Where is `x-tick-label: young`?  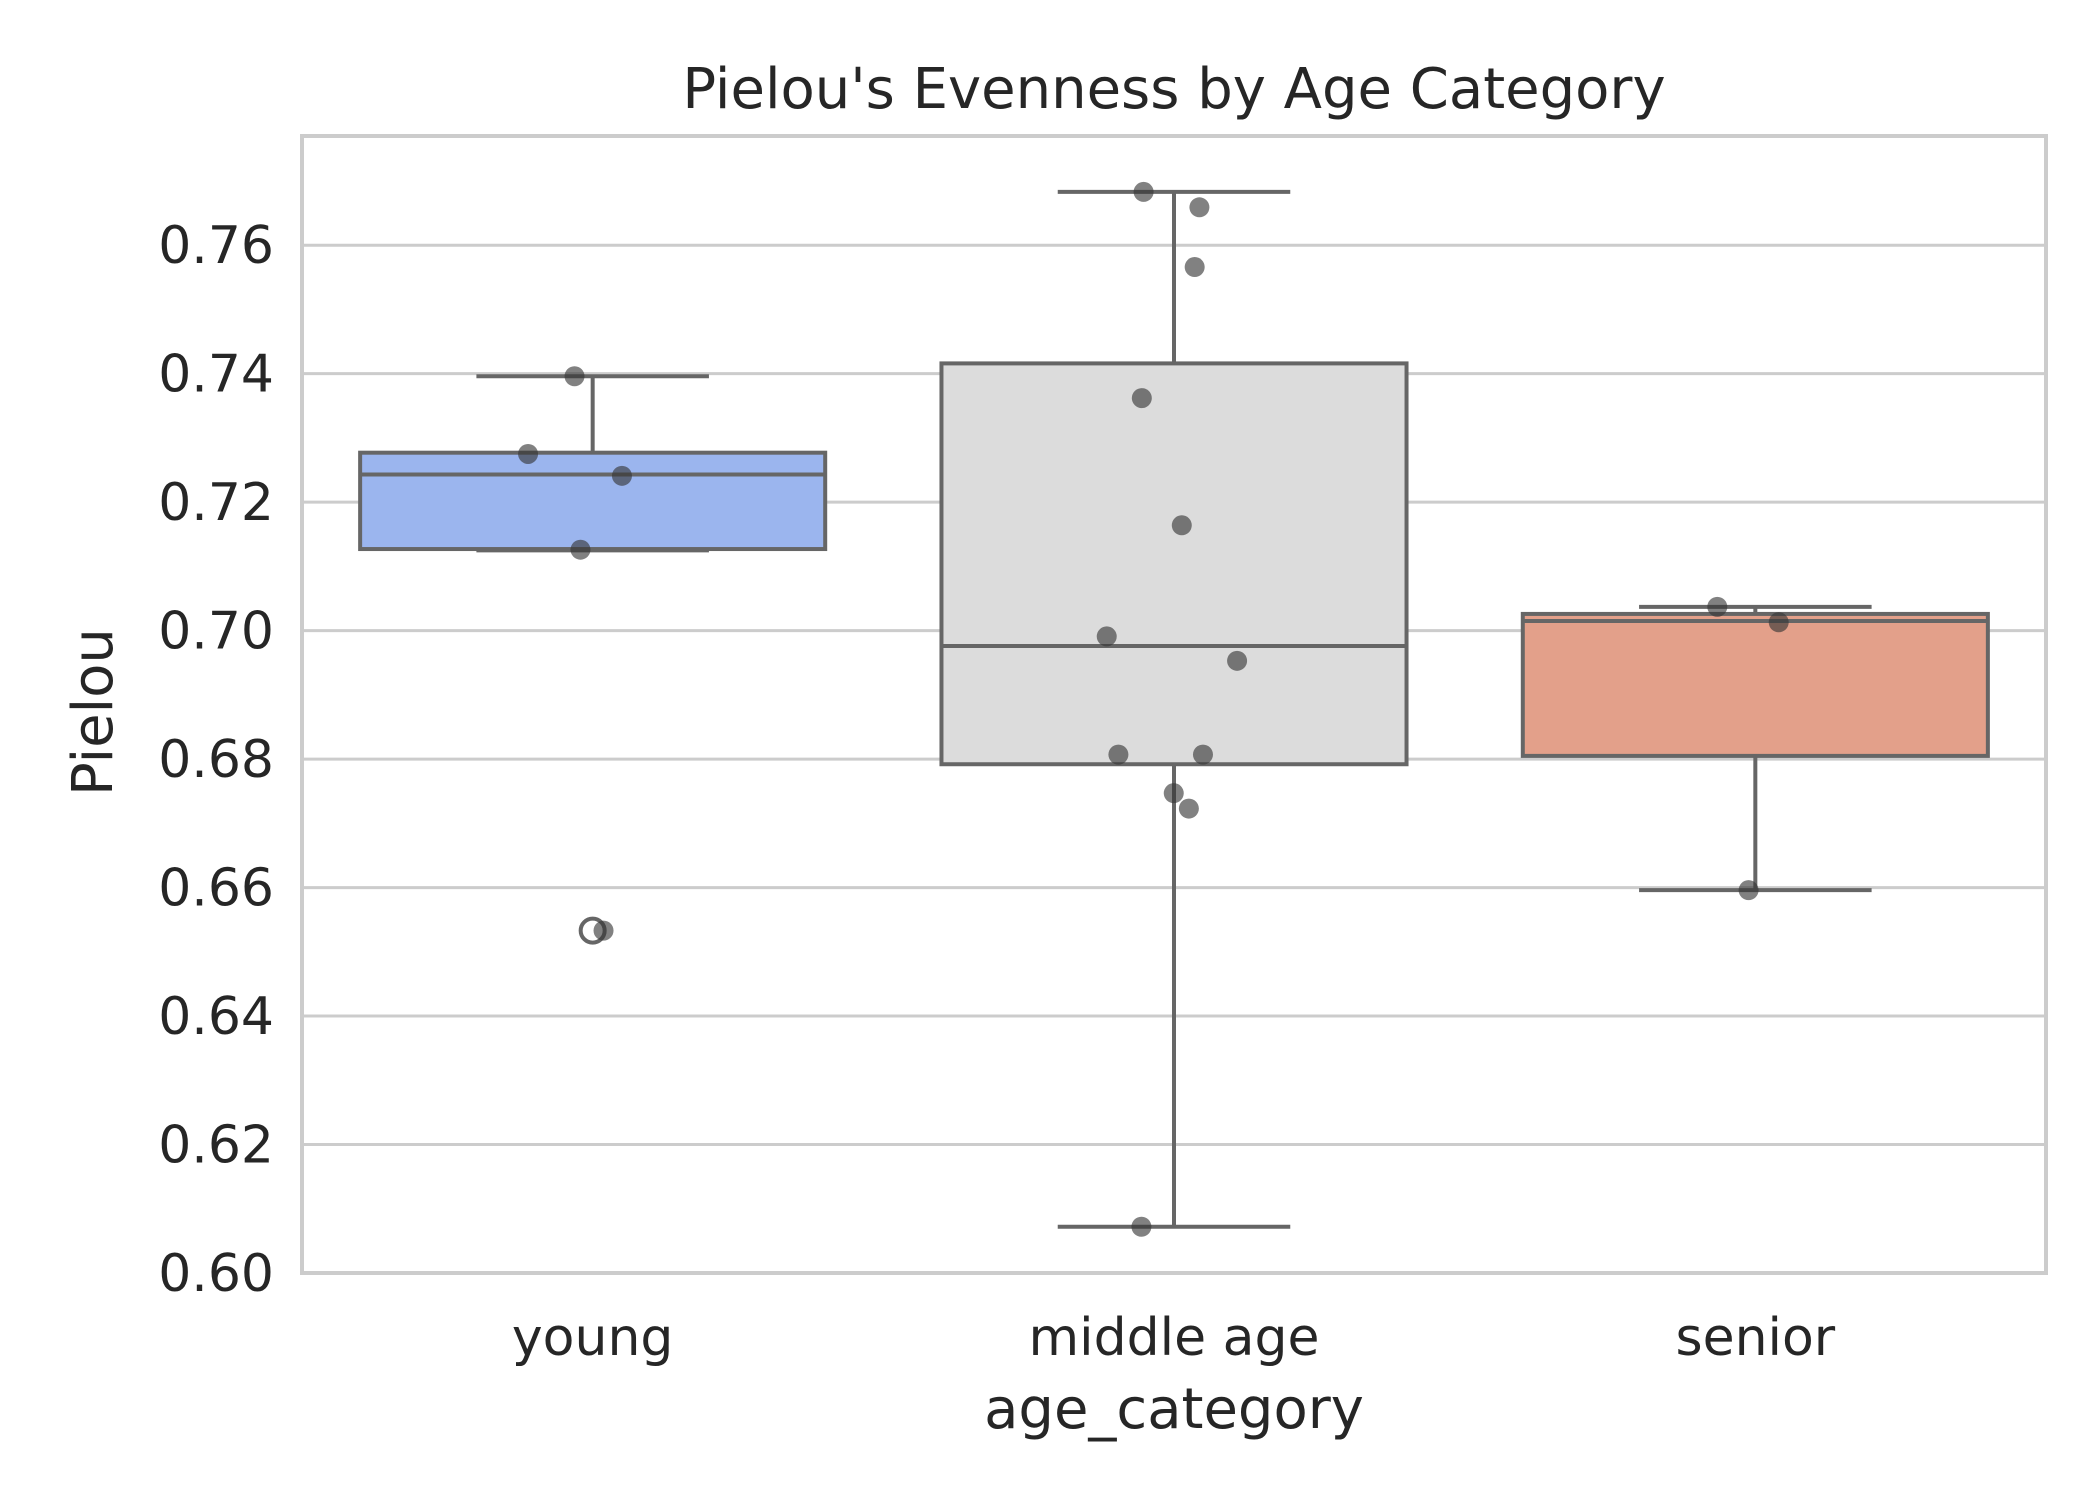 x-tick-label: young is located at coordinates (593, 1338).